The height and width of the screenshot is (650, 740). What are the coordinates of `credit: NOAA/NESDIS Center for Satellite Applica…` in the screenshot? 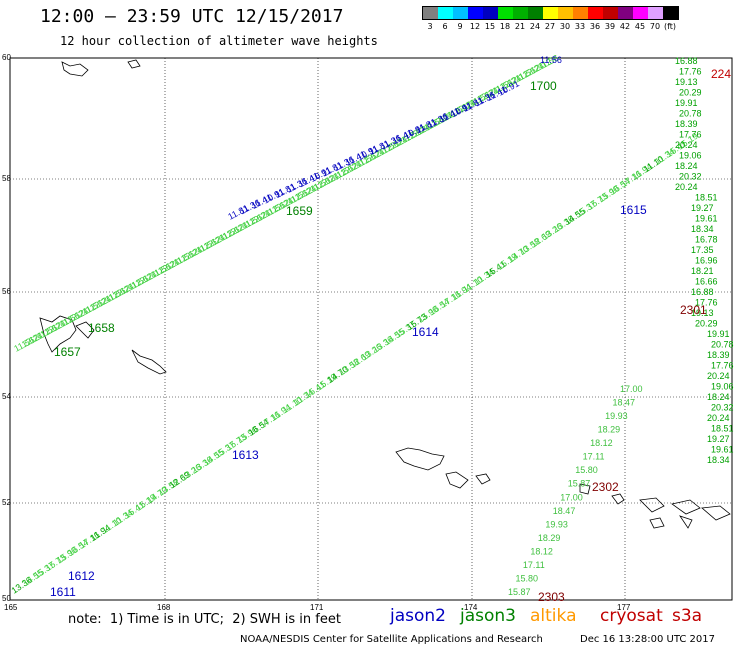 It's located at (391, 639).